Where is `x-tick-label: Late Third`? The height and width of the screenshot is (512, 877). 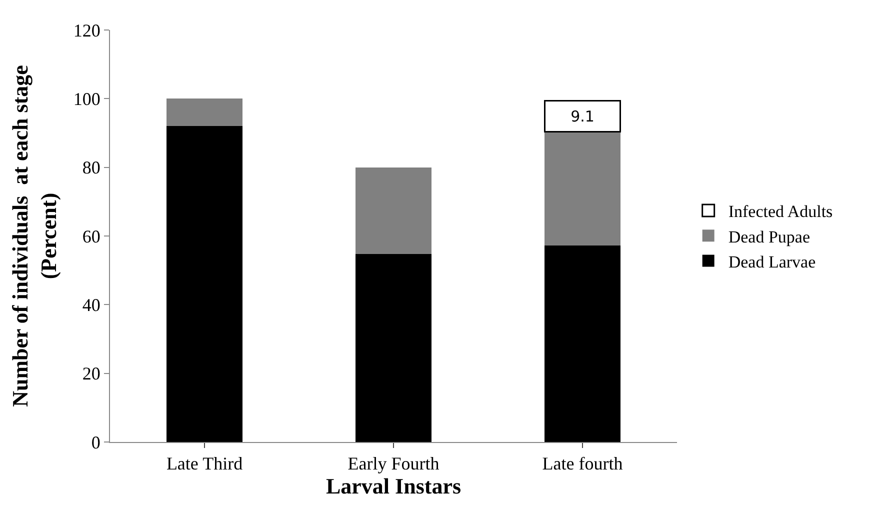 x-tick-label: Late Third is located at coordinates (204, 464).